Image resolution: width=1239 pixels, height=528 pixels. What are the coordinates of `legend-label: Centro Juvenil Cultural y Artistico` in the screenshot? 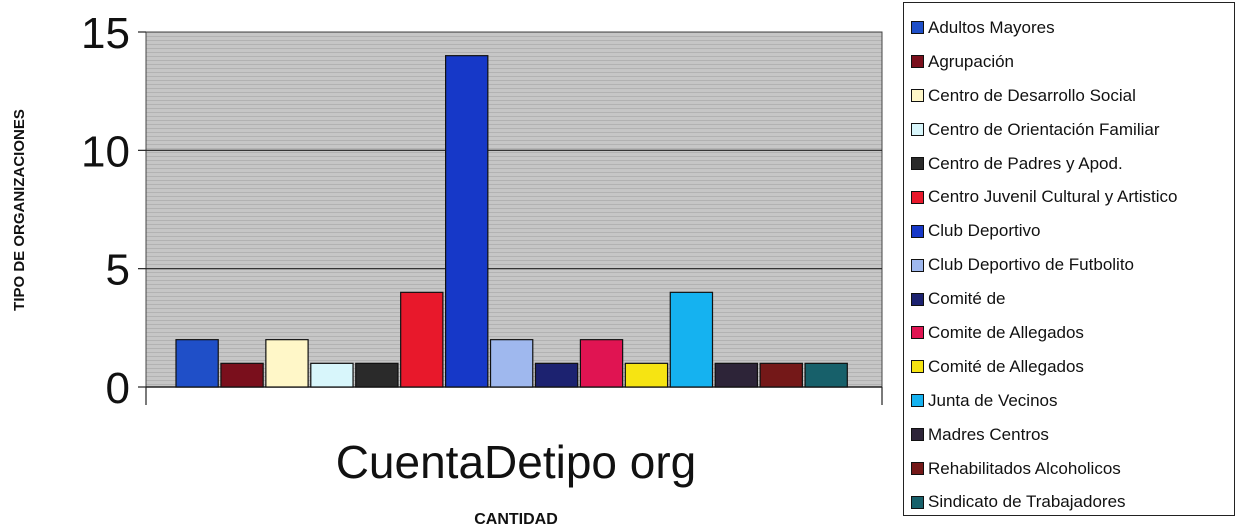 It's located at (1053, 197).